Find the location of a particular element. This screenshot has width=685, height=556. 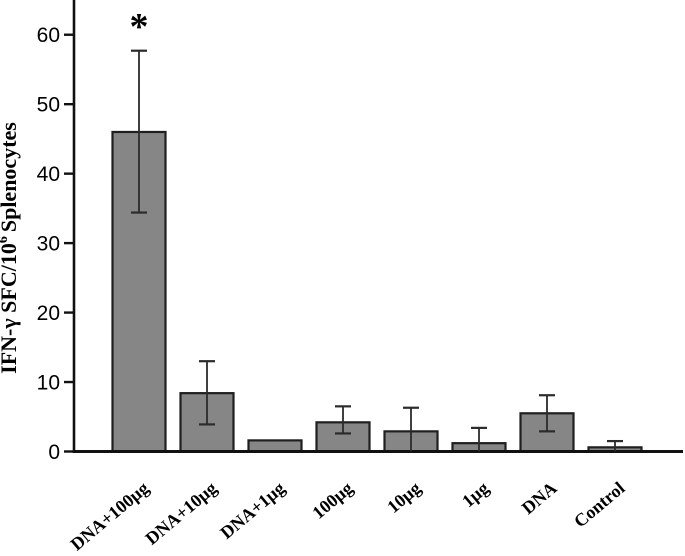

y-tick-label: 0 is located at coordinates (54, 452).